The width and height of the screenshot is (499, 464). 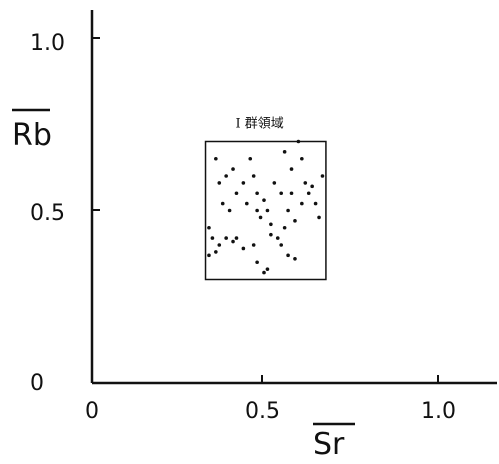 What do you see at coordinates (47, 43) in the screenshot?
I see `y-tick-label-1.0: 1.0` at bounding box center [47, 43].